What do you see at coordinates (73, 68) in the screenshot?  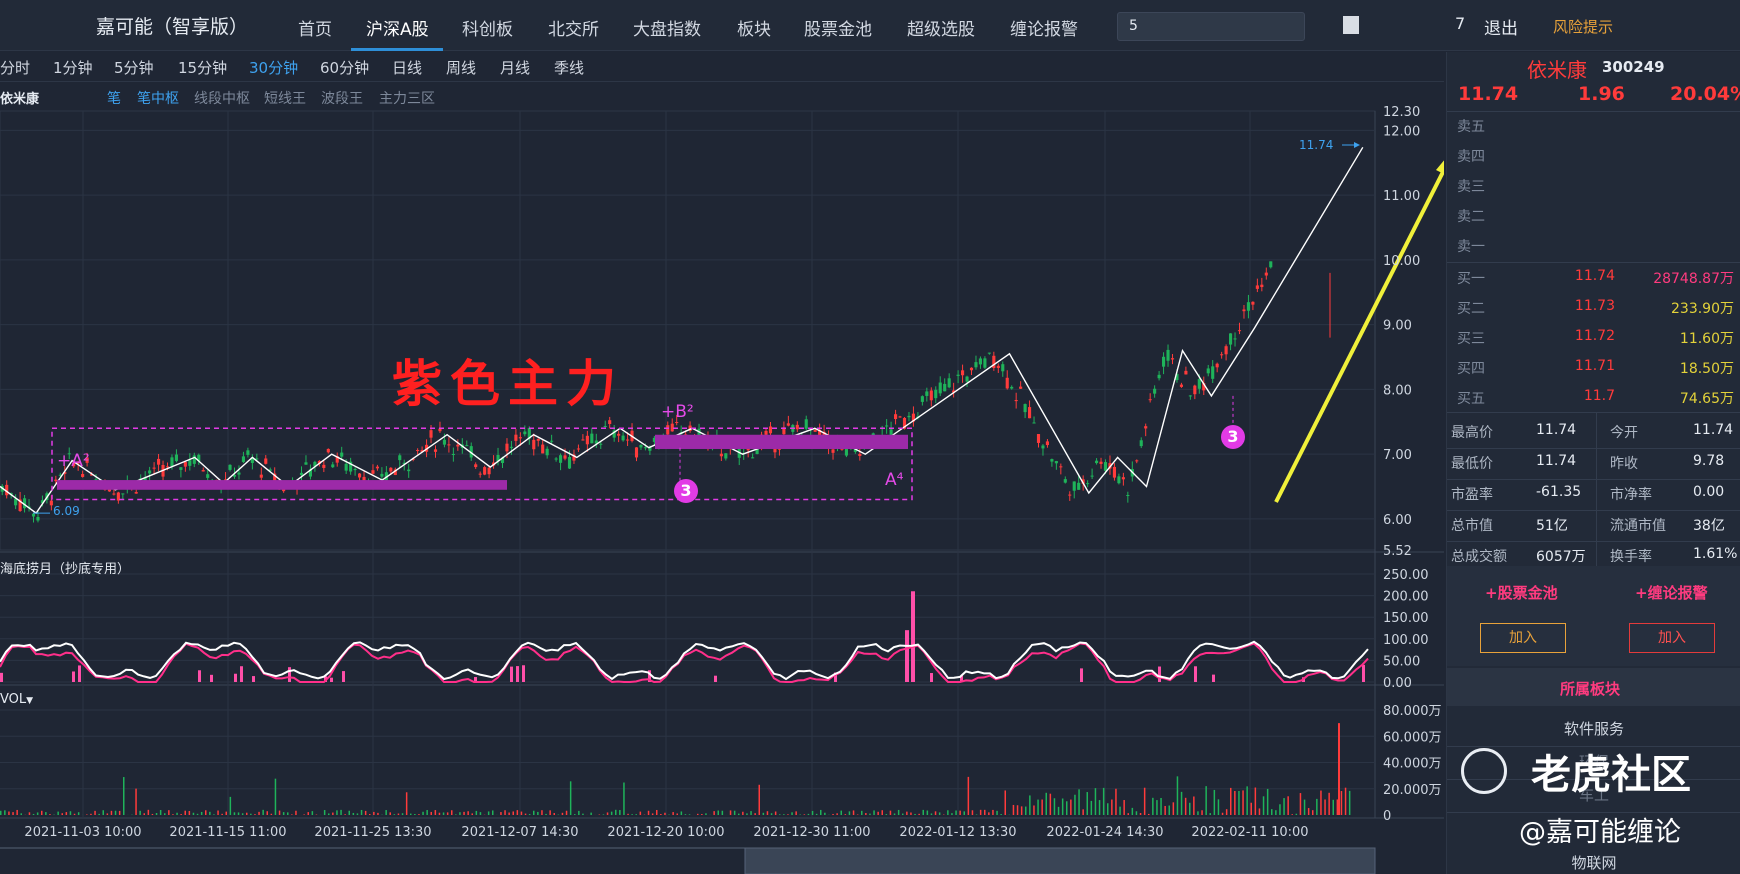 I see `tab-1min: 1分钟` at bounding box center [73, 68].